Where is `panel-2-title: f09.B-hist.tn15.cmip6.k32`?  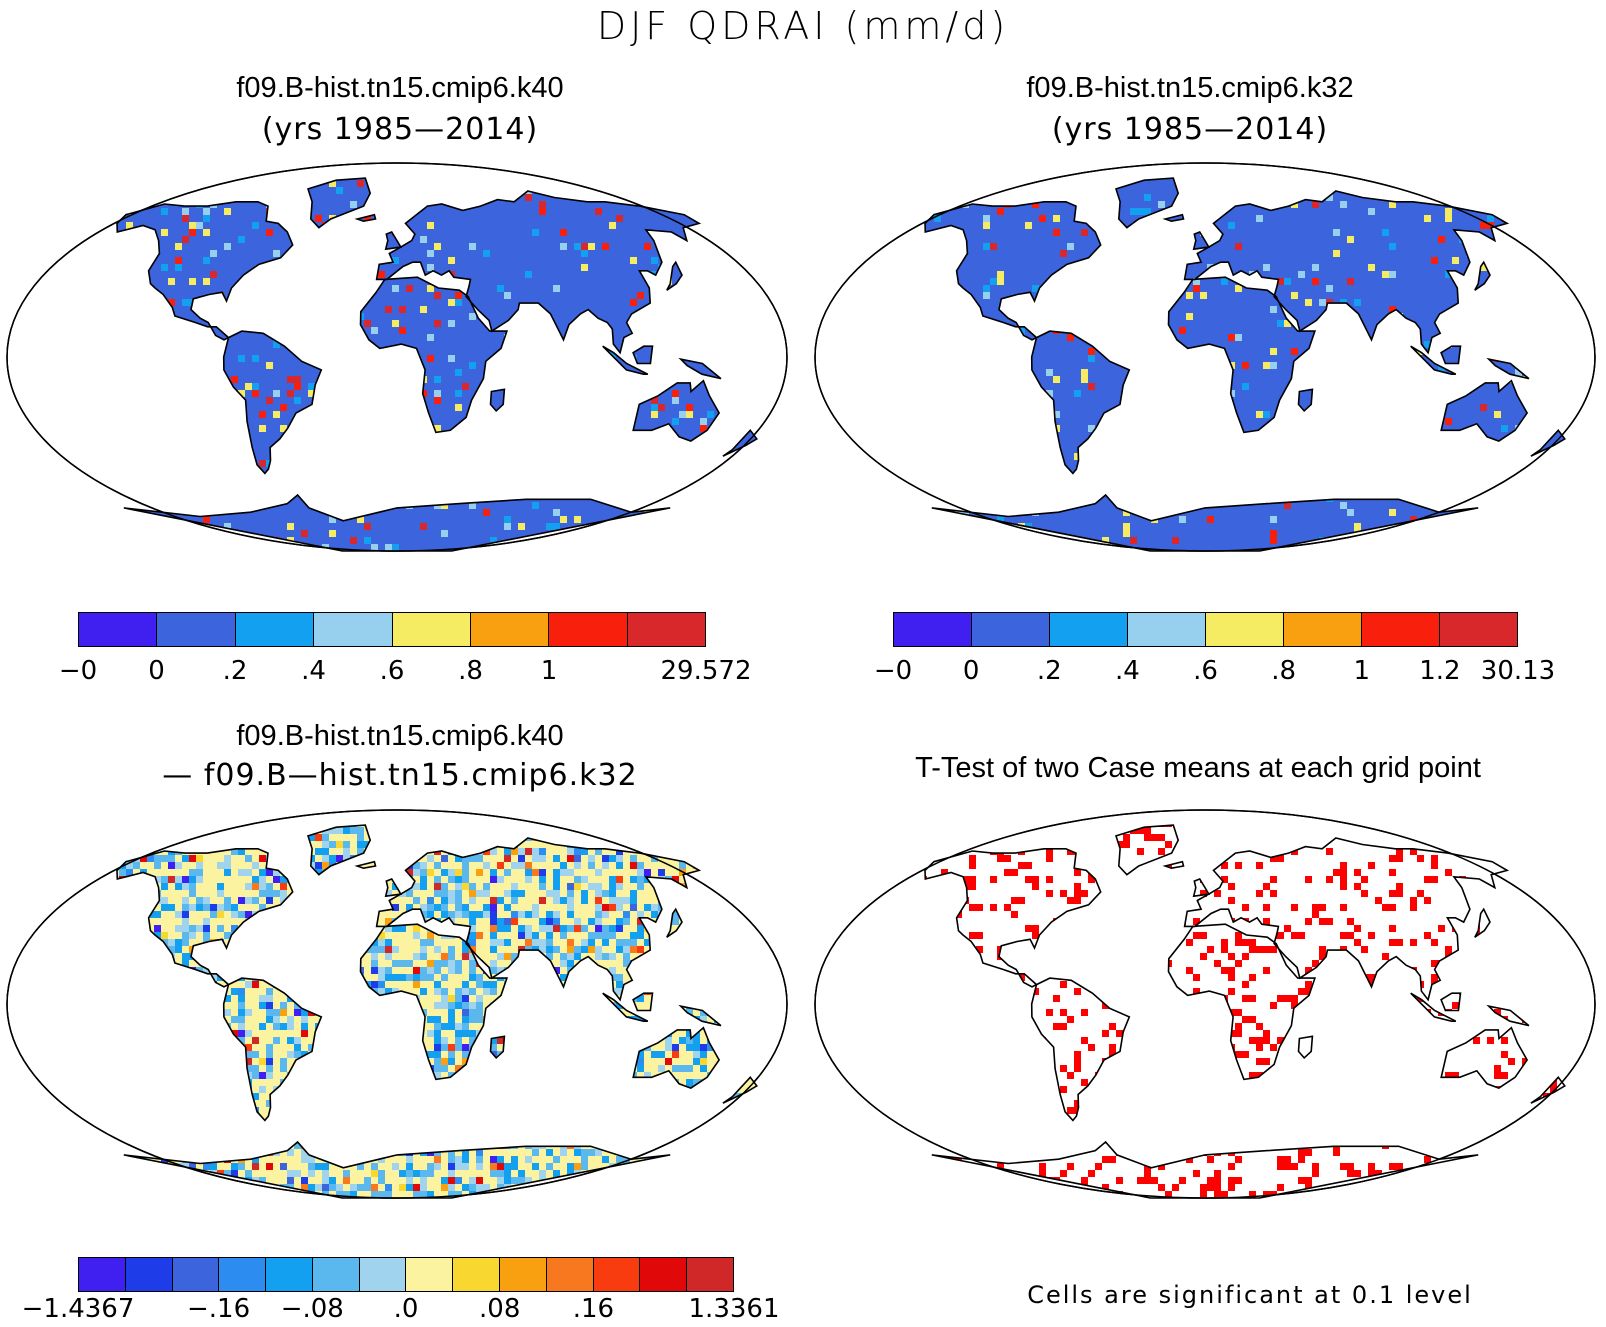 panel-2-title: f09.B-hist.tn15.cmip6.k32 is located at coordinates (1190, 88).